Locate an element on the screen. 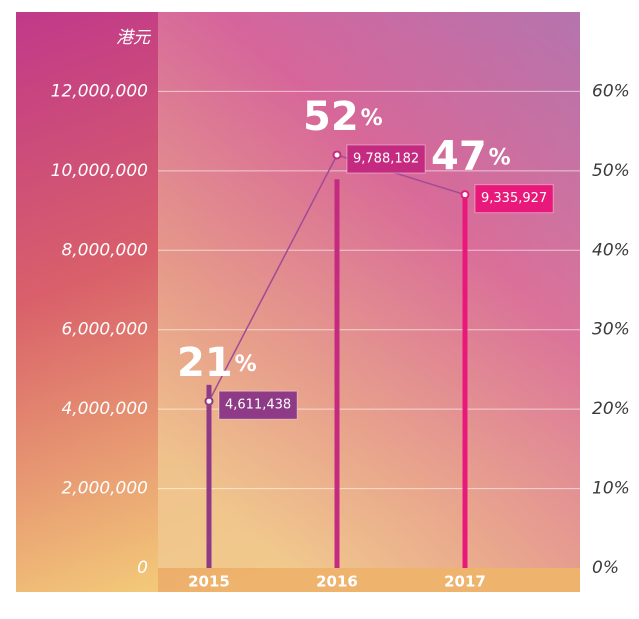  x-tick-label: 2017 is located at coordinates (465, 582).